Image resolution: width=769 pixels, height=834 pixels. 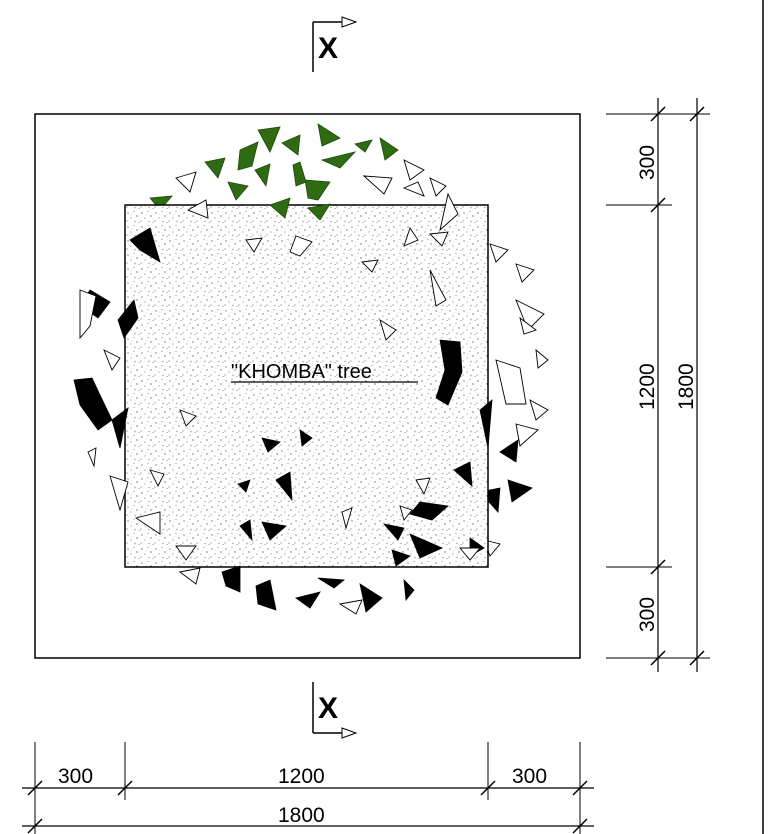 What do you see at coordinates (647, 162) in the screenshot?
I see `dim-right-top: 300` at bounding box center [647, 162].